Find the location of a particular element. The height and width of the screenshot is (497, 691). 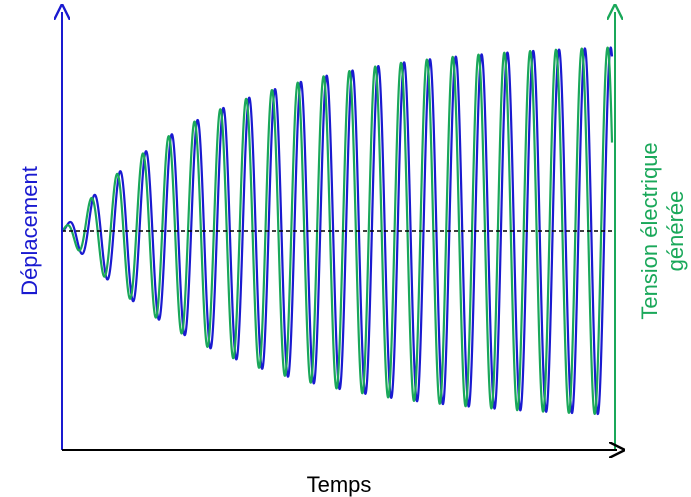

right-y-axis-label-line2: générée is located at coordinates (675, 231).